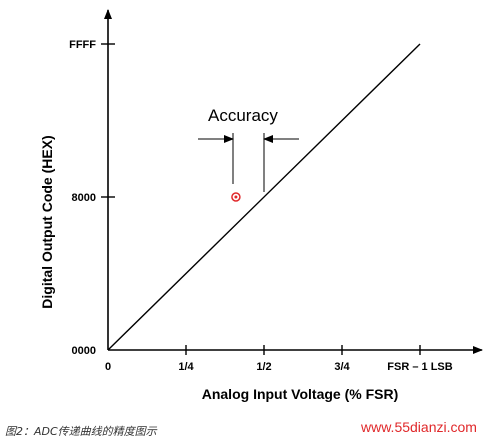 The width and height of the screenshot is (494, 441). Describe the element at coordinates (84, 351) in the screenshot. I see `y-tick-label: 0000` at that location.